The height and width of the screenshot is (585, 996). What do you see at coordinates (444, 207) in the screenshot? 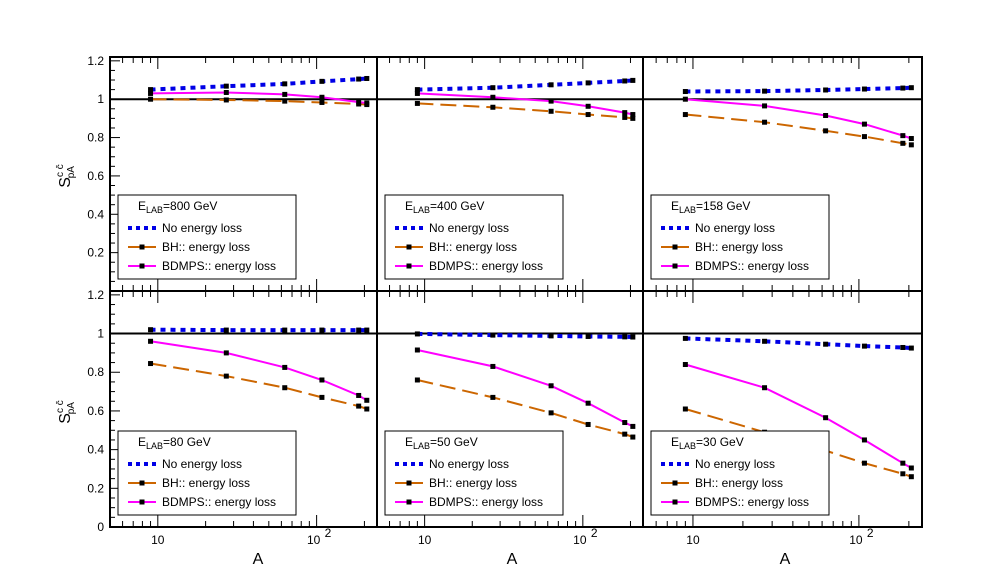
I see `legend-title: ELAB=400 GeV` at bounding box center [444, 207].